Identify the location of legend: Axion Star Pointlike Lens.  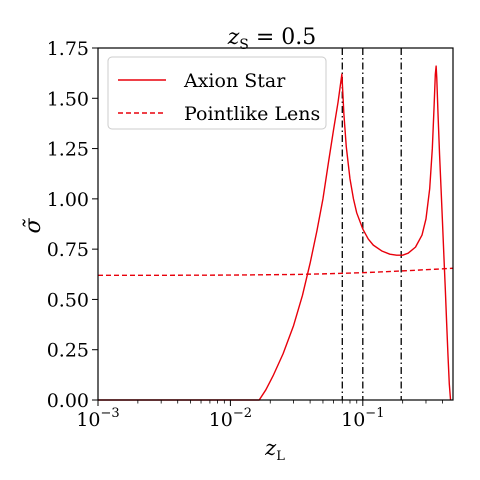
(217, 93).